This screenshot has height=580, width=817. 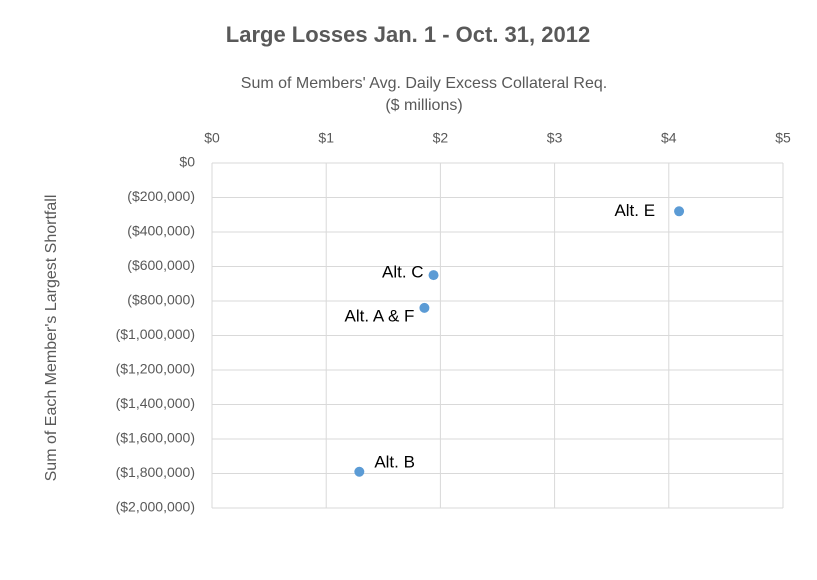 What do you see at coordinates (155, 403) in the screenshot?
I see `y-tick-label: ($1,400,000)` at bounding box center [155, 403].